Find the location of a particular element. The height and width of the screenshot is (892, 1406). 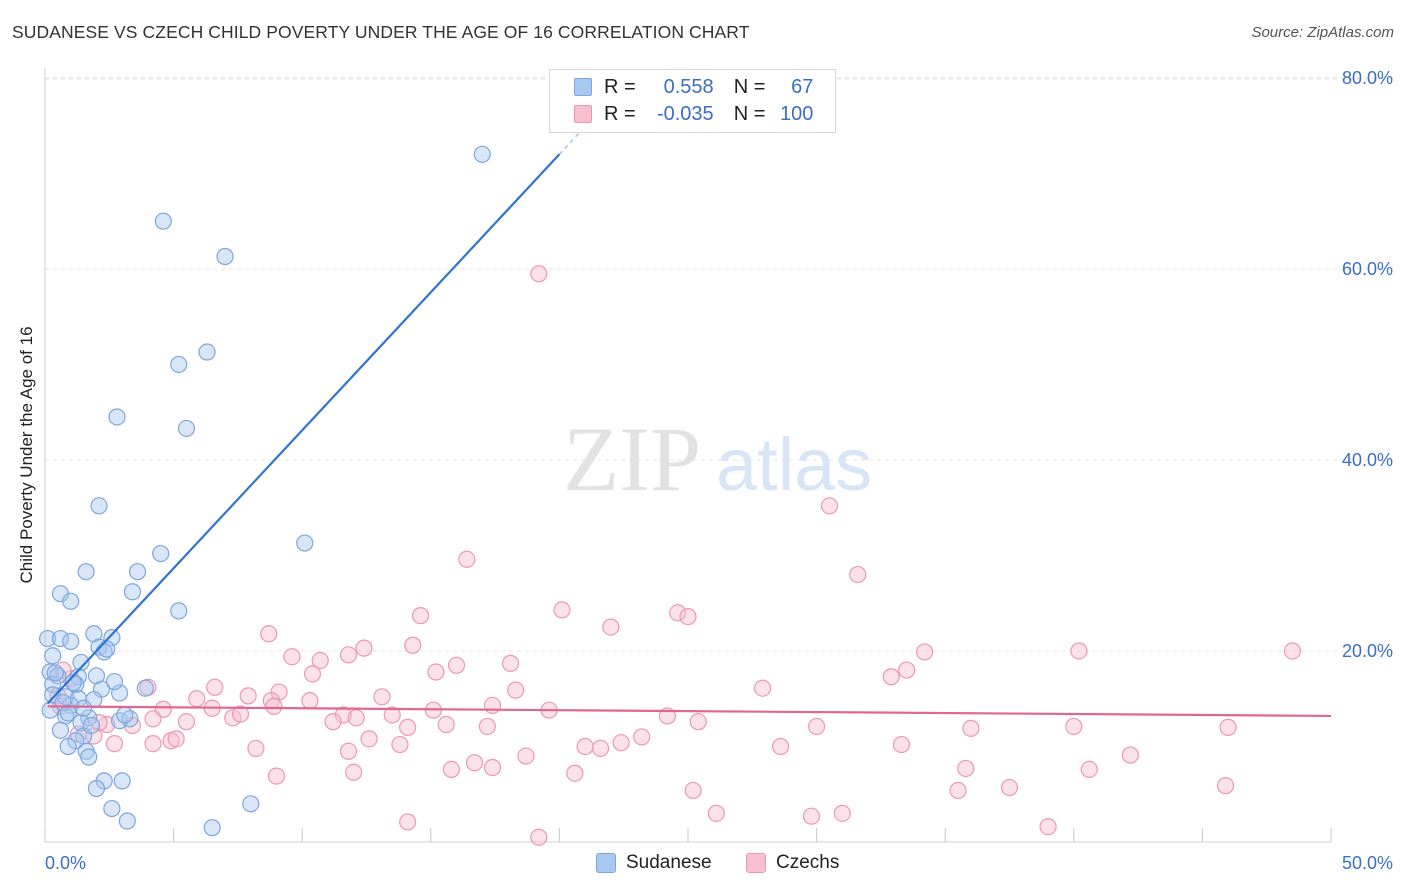

correlation-legend: R = 0.558 N = 67 R = -0.035 N = 100 is located at coordinates (692, 101).